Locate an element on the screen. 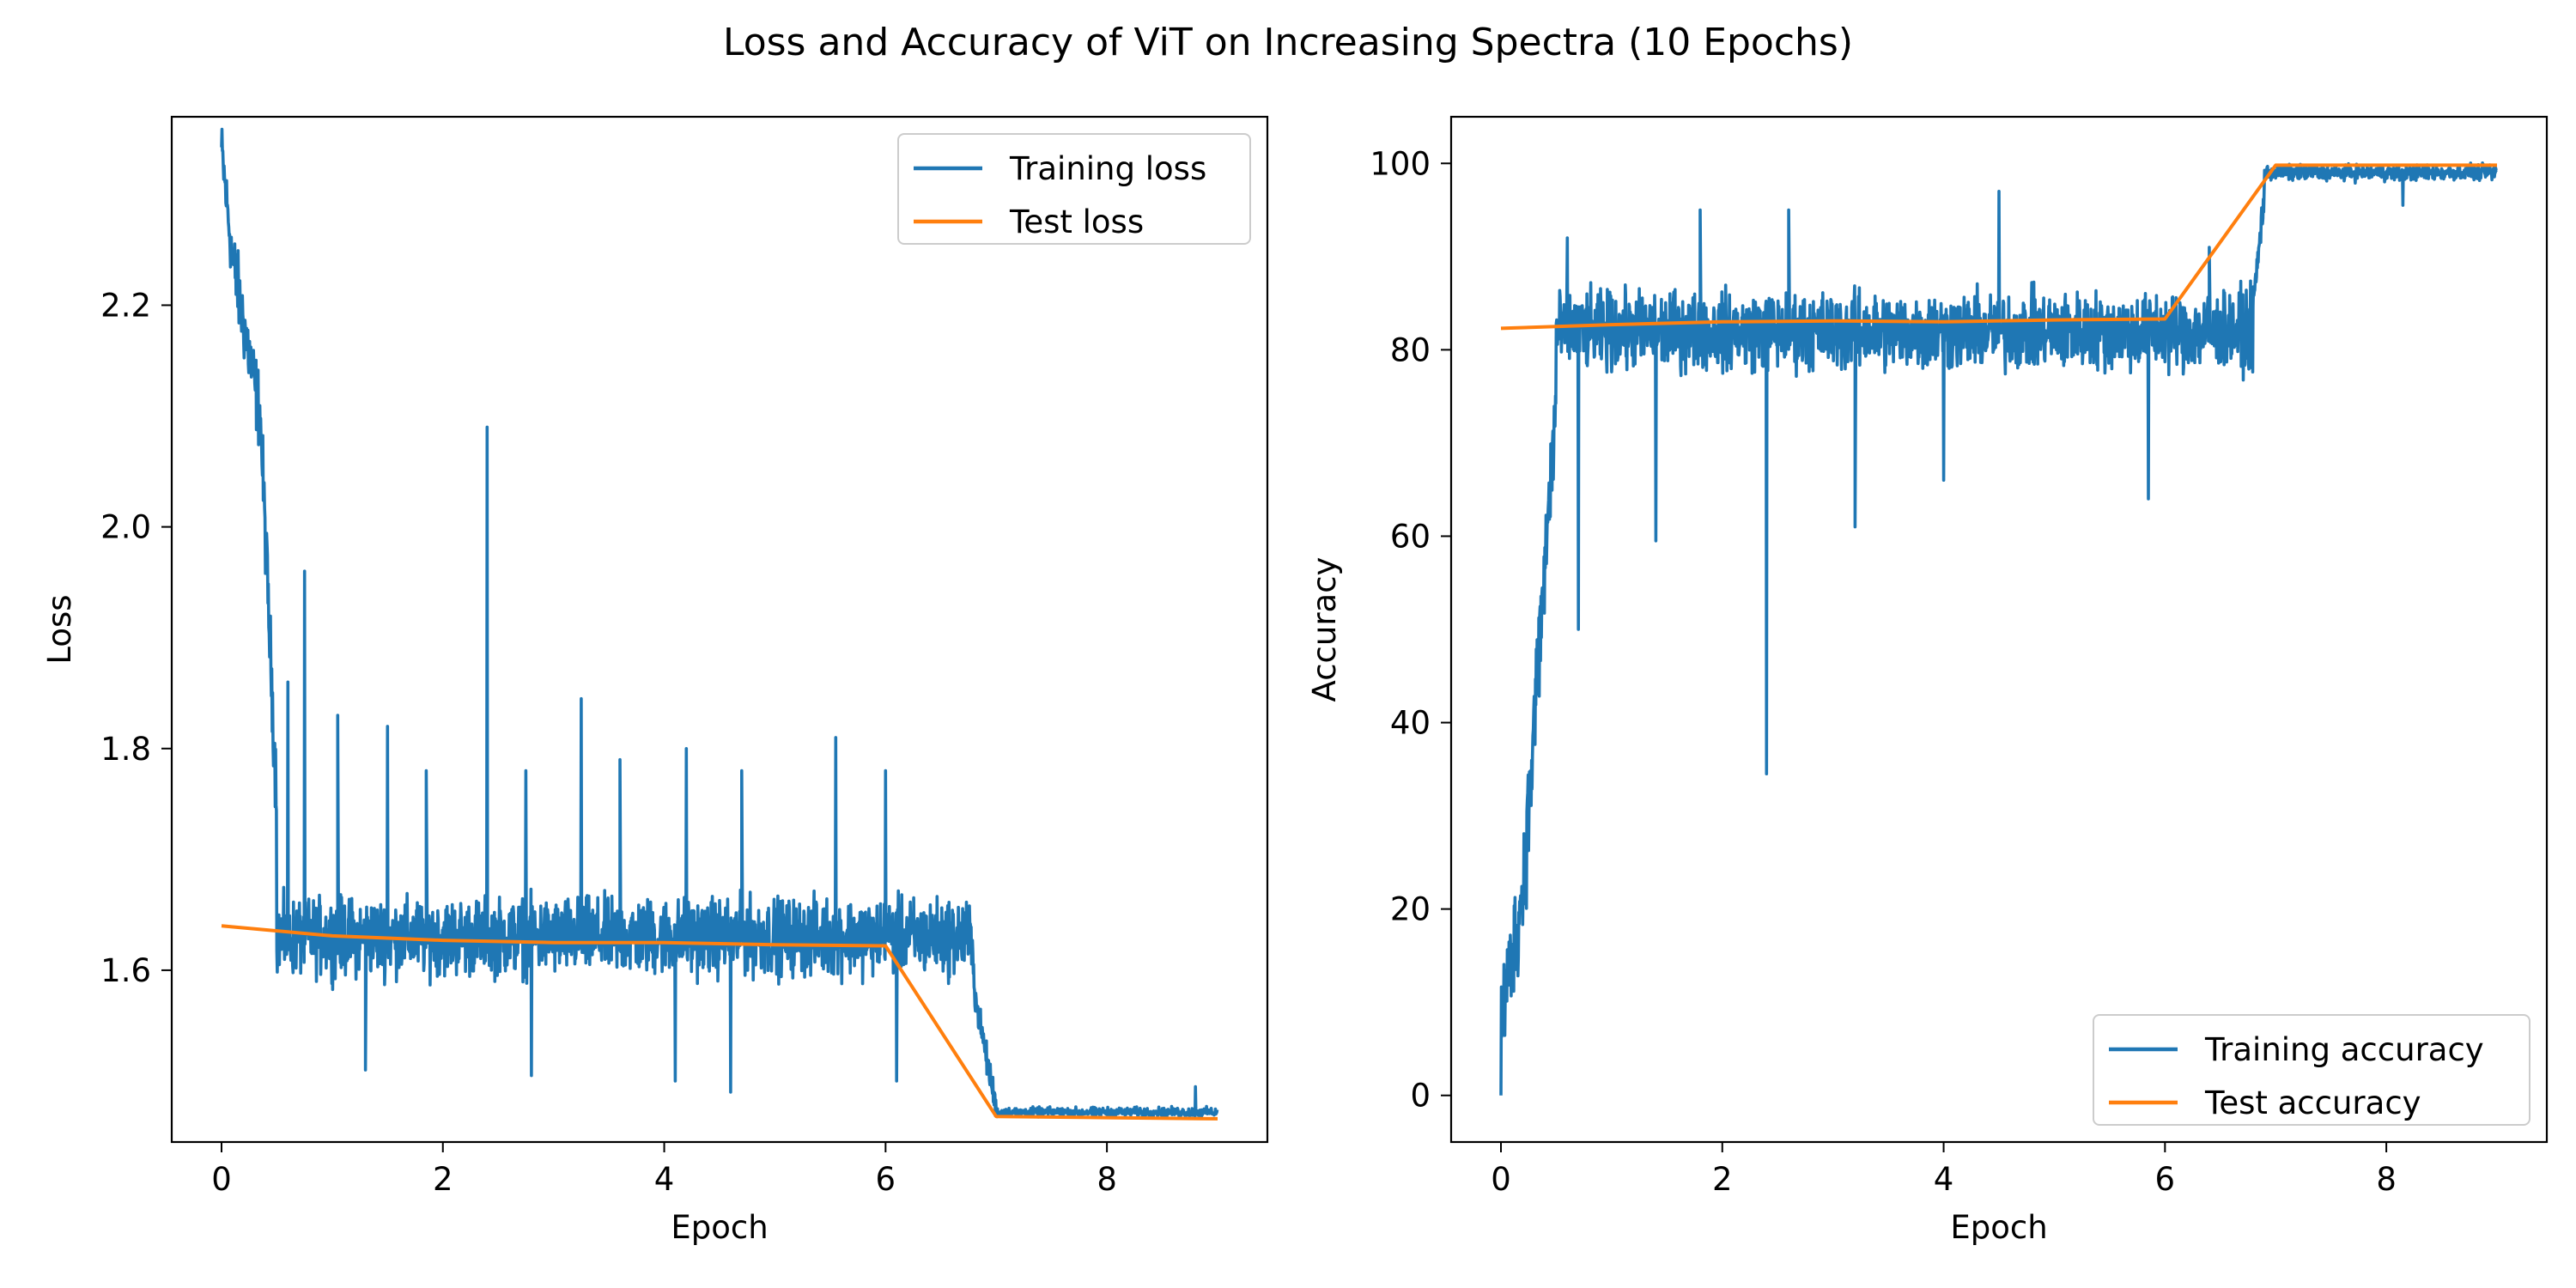 Image resolution: width=2576 pixels, height=1288 pixels. loss-x-tick-label: 8 is located at coordinates (1107, 1180).